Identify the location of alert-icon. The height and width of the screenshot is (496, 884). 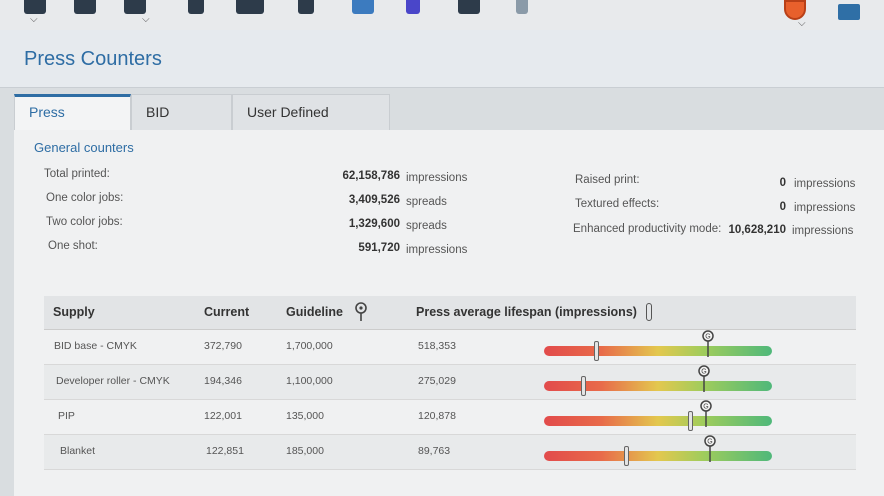
(795, 10).